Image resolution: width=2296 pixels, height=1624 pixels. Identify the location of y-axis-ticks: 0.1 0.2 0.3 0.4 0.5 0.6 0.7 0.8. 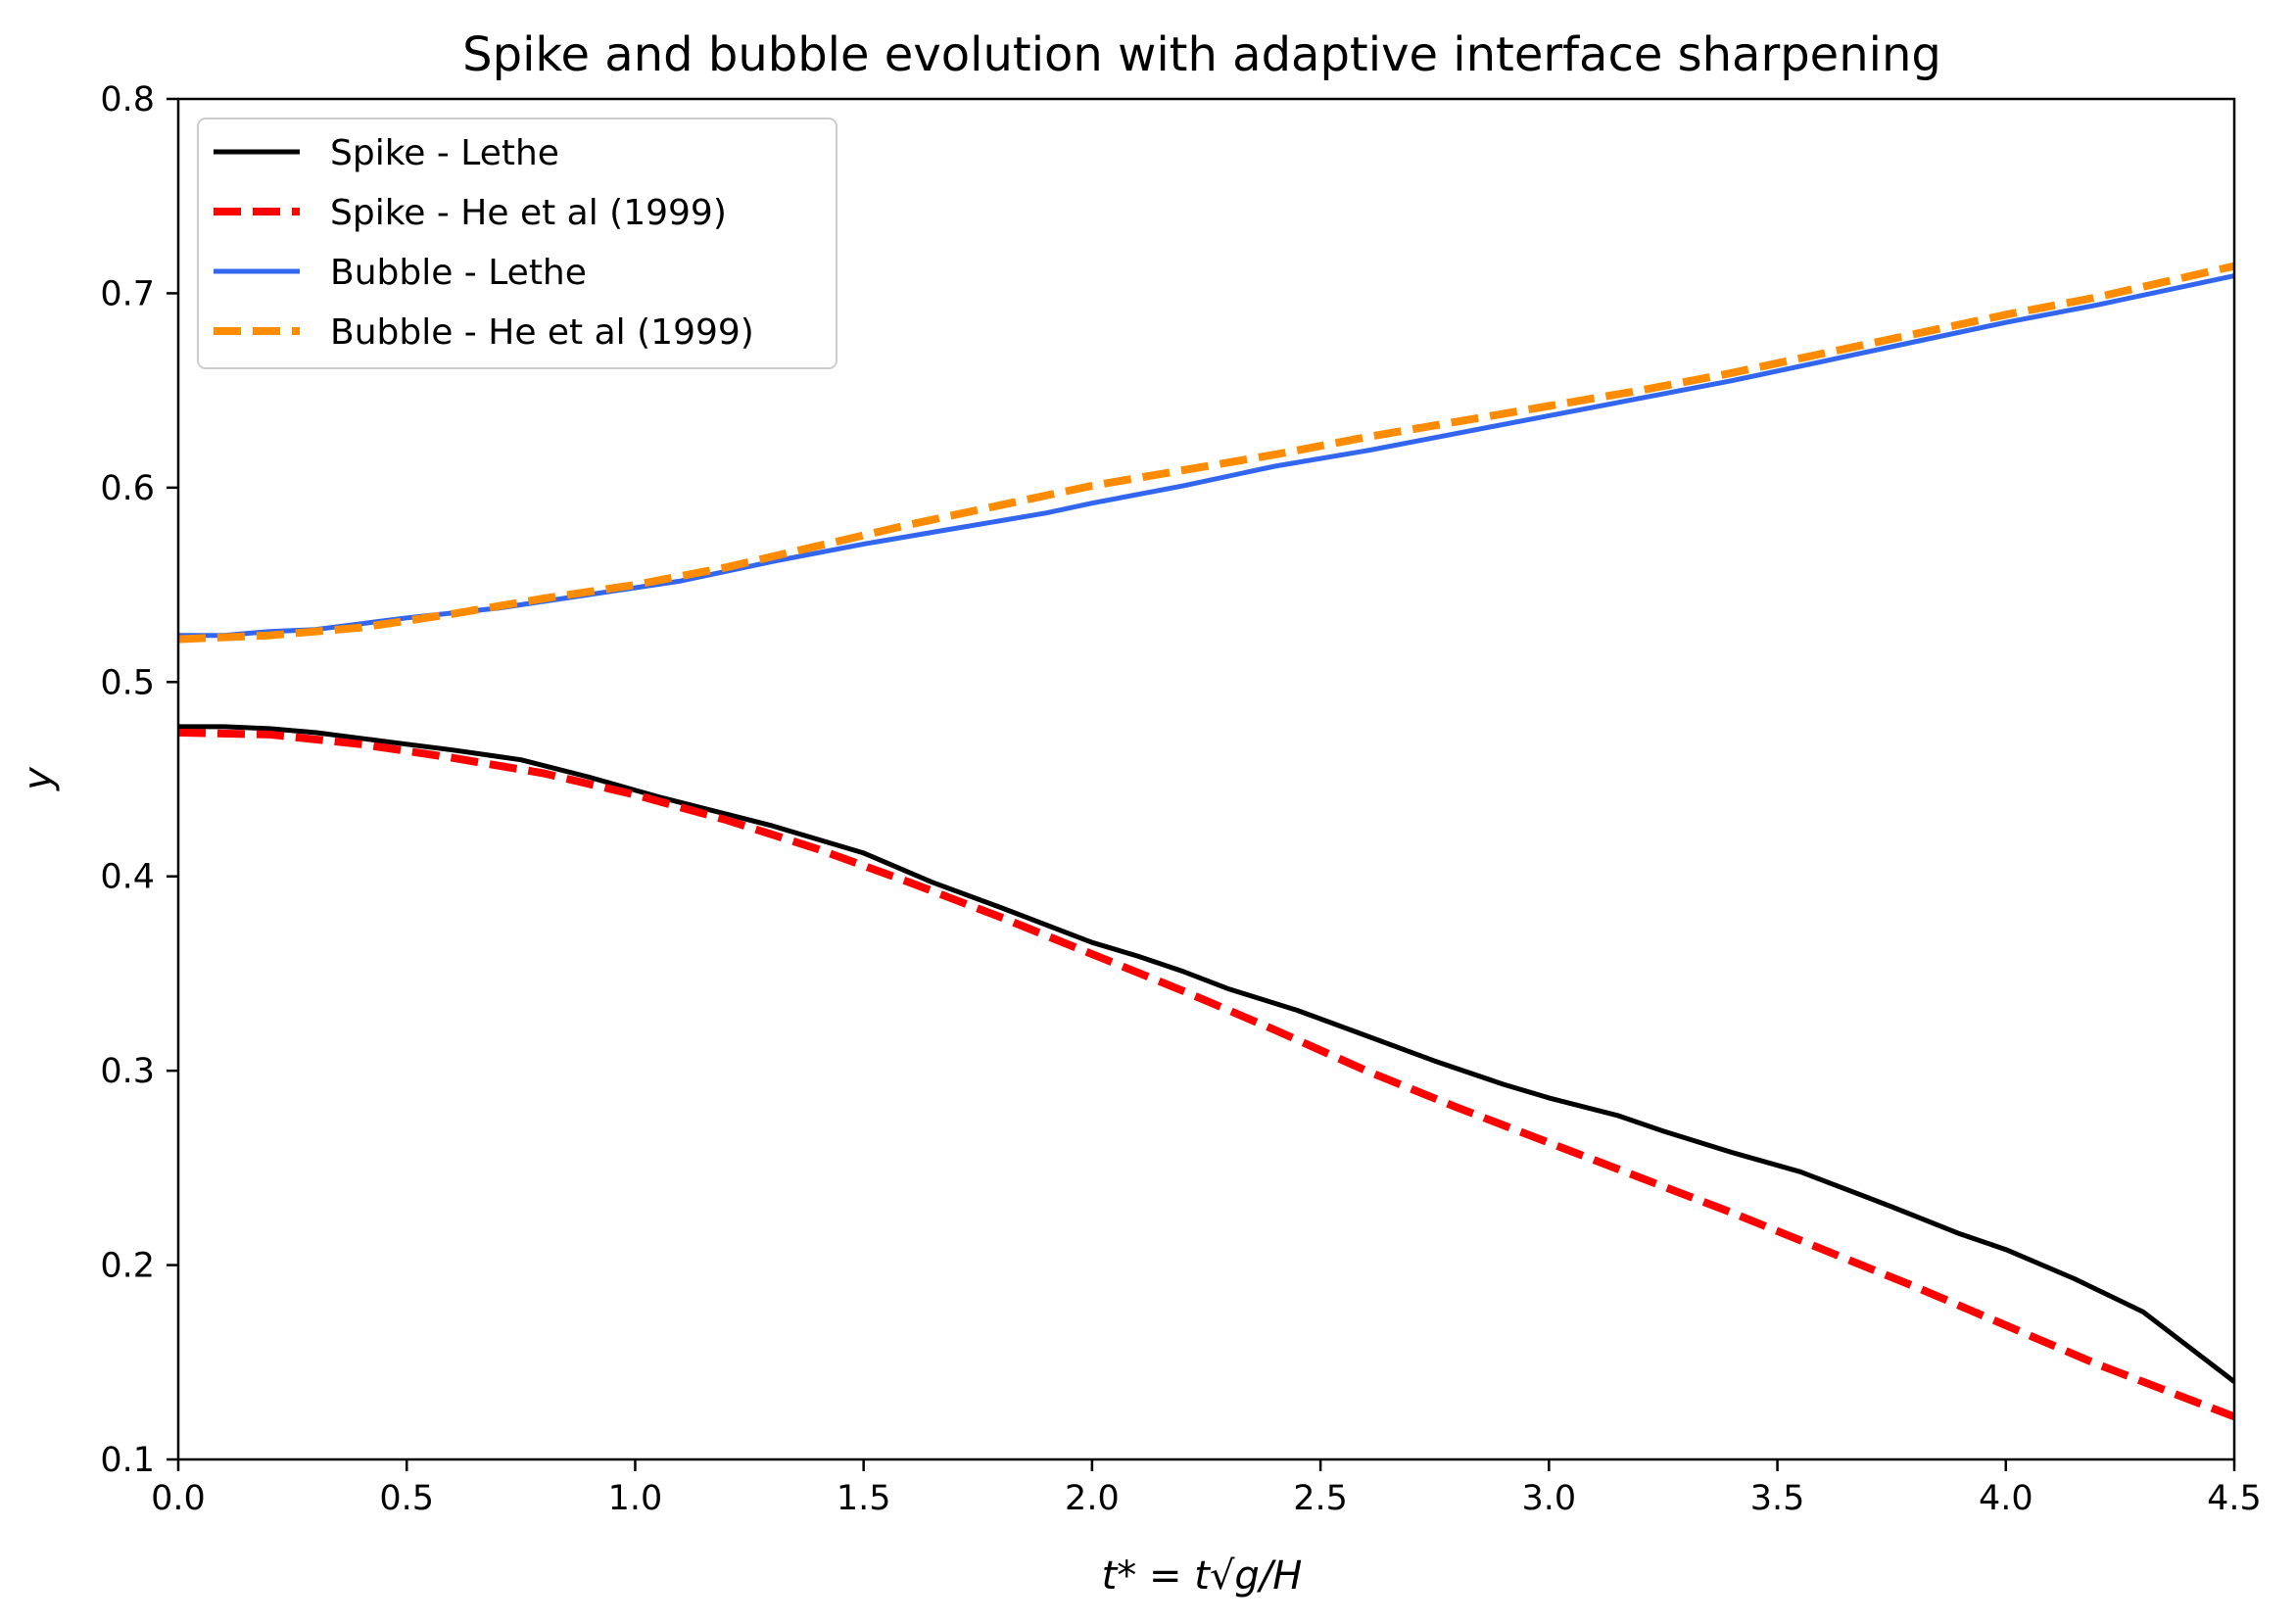
(139, 780).